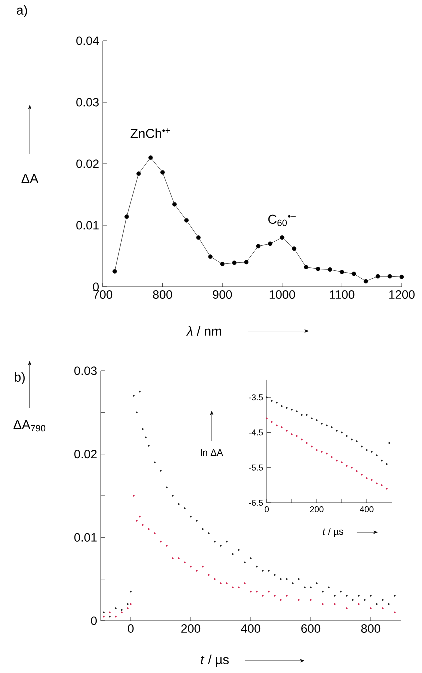 This screenshot has height=673, width=422. Describe the element at coordinates (256, 503) in the screenshot. I see `y-tick-label: -6.5` at that location.